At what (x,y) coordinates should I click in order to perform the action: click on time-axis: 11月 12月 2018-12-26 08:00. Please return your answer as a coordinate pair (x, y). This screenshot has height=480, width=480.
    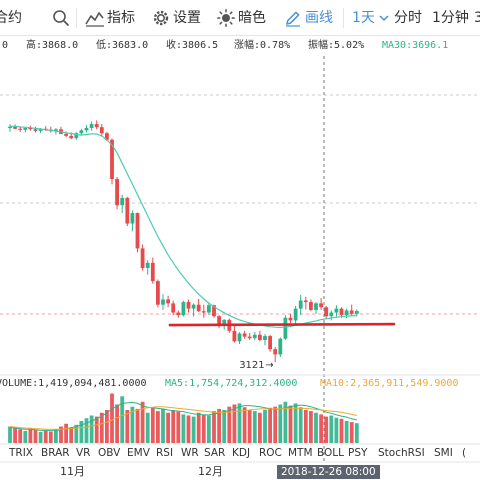
    Looking at the image, I should click on (240, 471).